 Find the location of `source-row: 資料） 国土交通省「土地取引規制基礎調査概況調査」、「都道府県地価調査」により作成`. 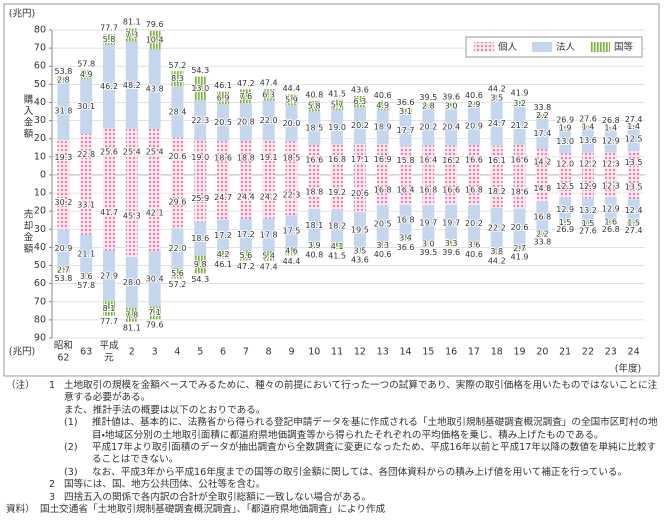

source-row: 資料） 国土交通省「土地取引規制基礎調査概況調査」、「都道府県地価調査」により作成 is located at coordinates (332, 510).